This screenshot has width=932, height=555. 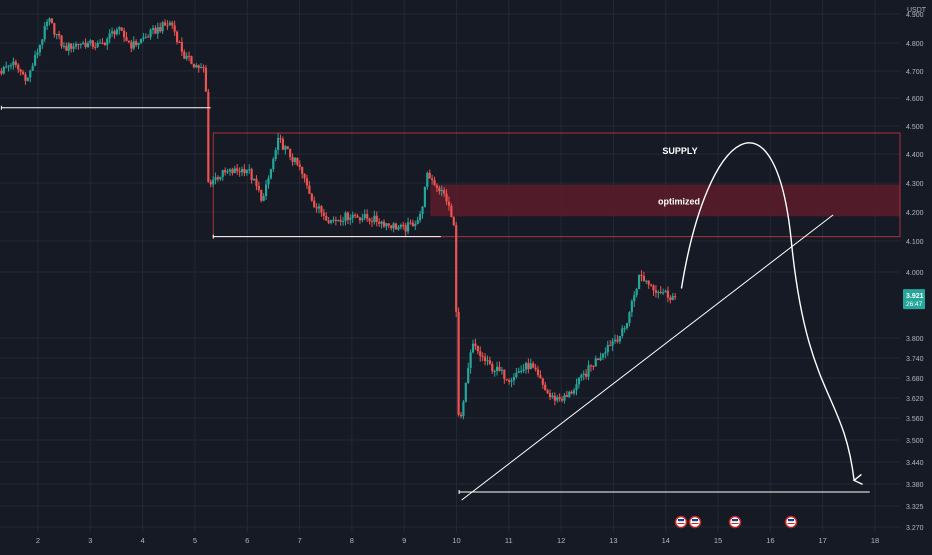 I want to click on current-price-badge: 3.921 26:47, so click(x=914, y=299).